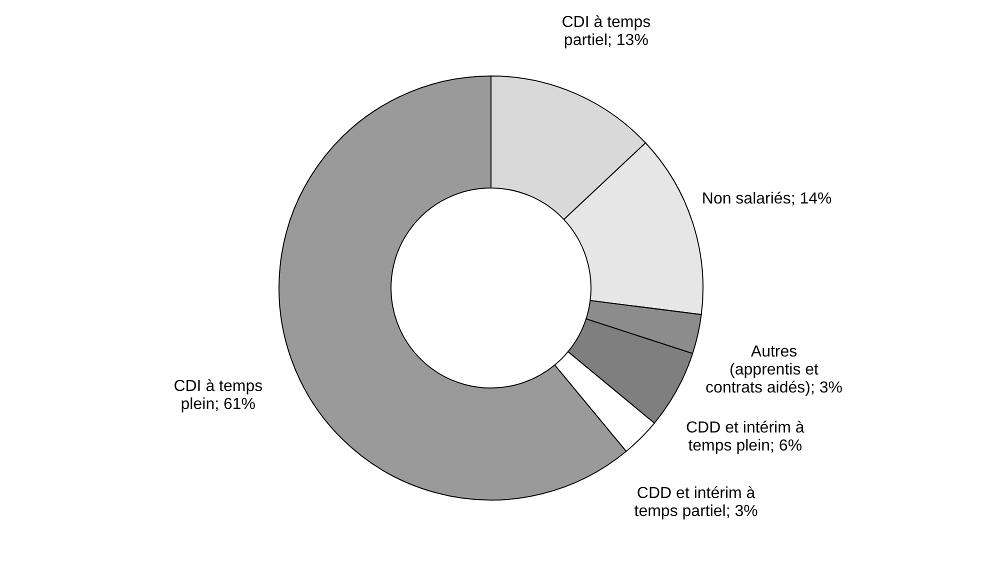 The width and height of the screenshot is (982, 576). What do you see at coordinates (774, 369) in the screenshot?
I see `slice-label: Autres (apprentis et contrats aidés); 3%` at bounding box center [774, 369].